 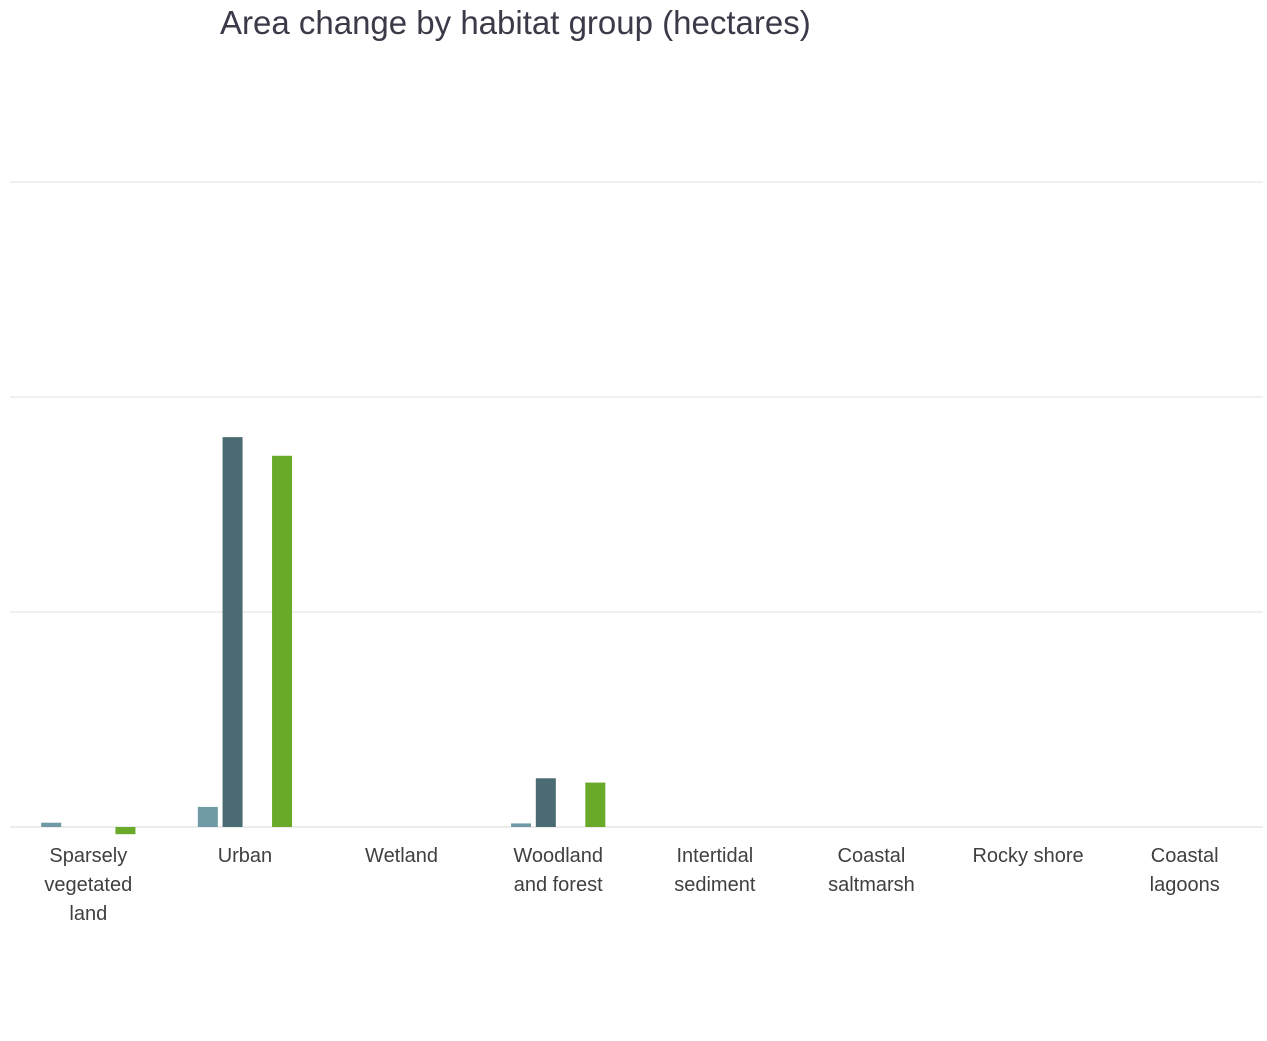 What do you see at coordinates (207, 816) in the screenshot?
I see `bar-series1-urban` at bounding box center [207, 816].